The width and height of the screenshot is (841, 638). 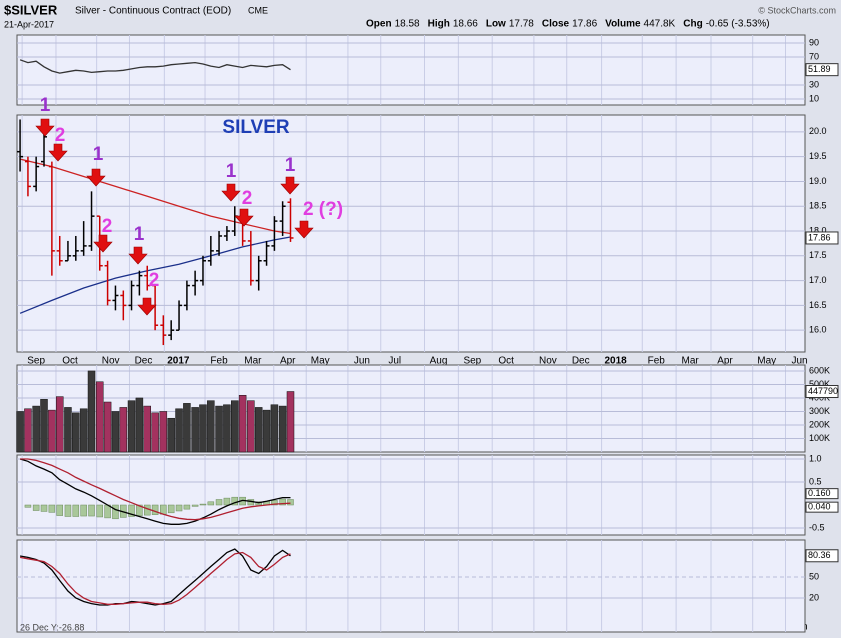 What do you see at coordinates (814, 576) in the screenshot?
I see `y-tick-label: 50` at bounding box center [814, 576].